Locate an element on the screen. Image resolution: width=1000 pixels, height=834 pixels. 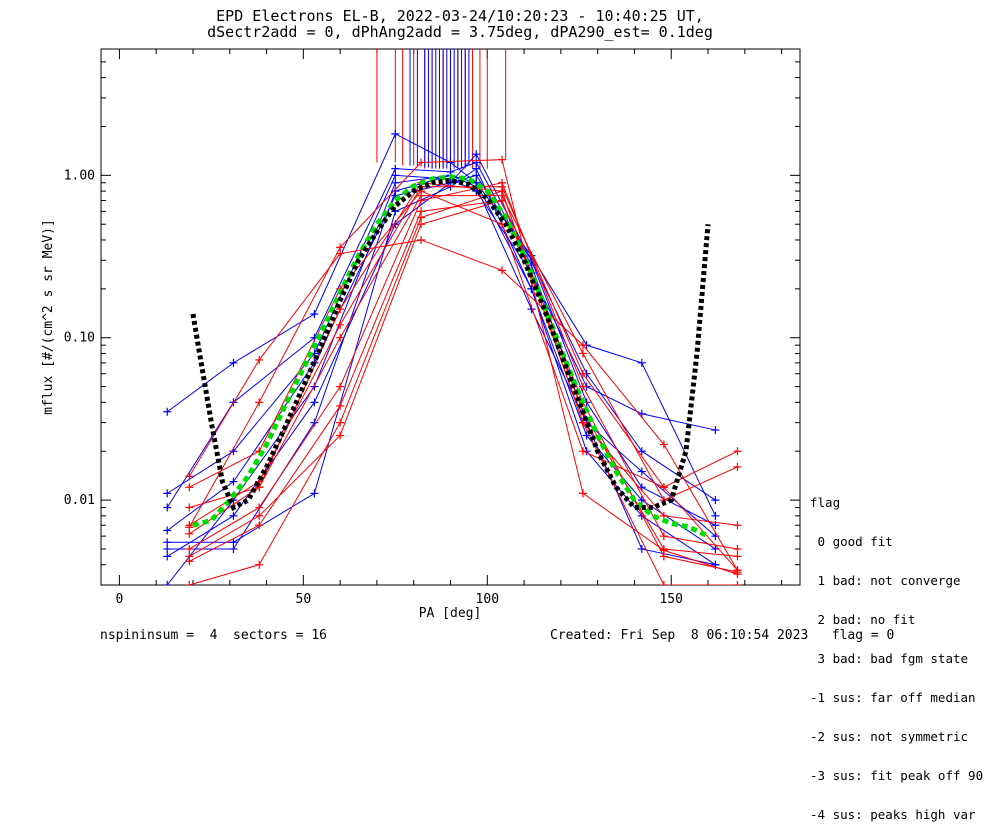
y-axis-label: mflux [#/(cm^2 s sr MeV)] is located at coordinates (48, 317).